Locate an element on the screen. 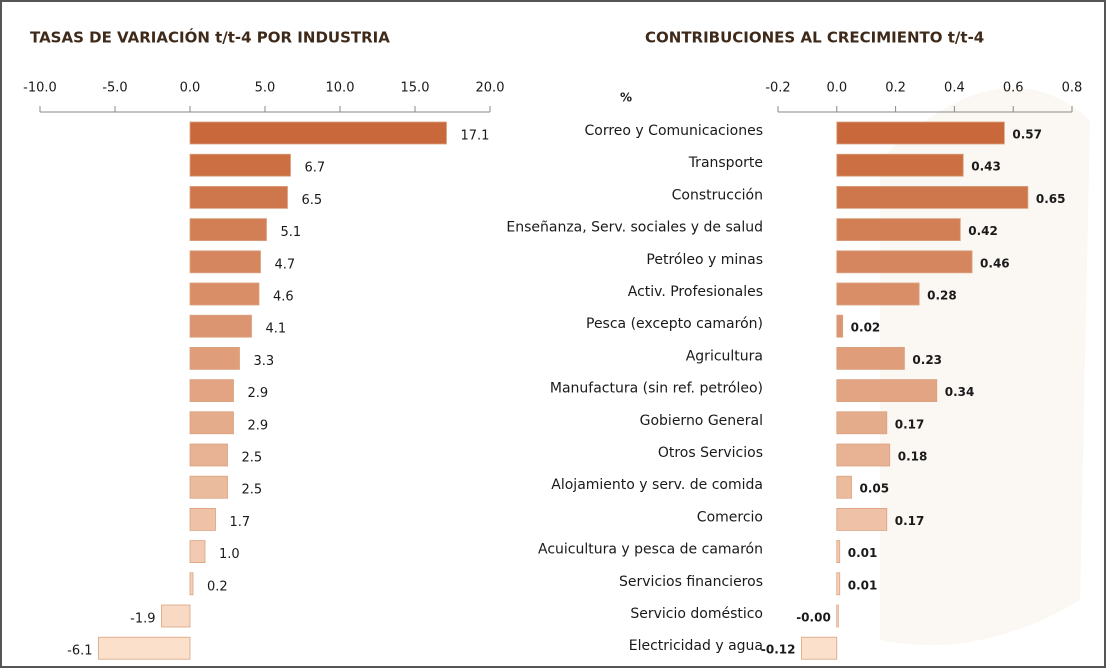  value-label: 0.46 is located at coordinates (995, 263).